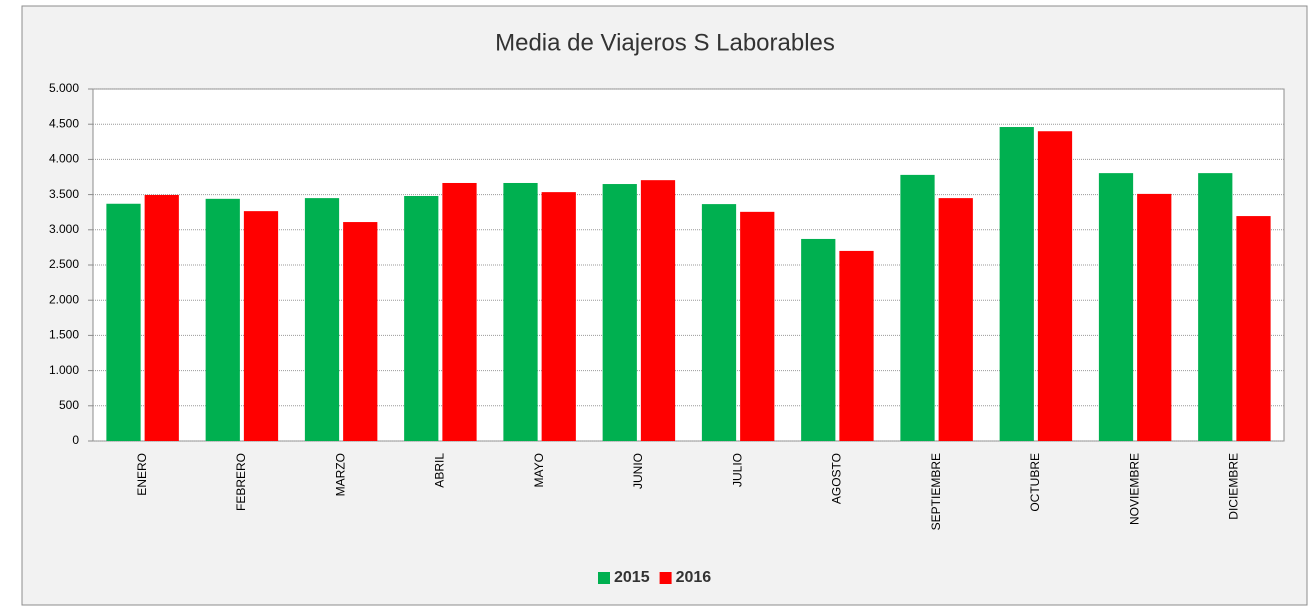 The width and height of the screenshot is (1316, 614). Describe the element at coordinates (142, 474) in the screenshot. I see `x-tick-label: ENERO` at that location.